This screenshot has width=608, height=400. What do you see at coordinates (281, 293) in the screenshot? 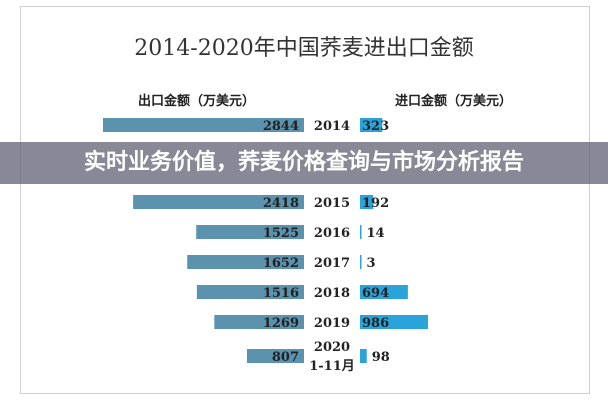
I see `export-value-label: 1516` at bounding box center [281, 293].